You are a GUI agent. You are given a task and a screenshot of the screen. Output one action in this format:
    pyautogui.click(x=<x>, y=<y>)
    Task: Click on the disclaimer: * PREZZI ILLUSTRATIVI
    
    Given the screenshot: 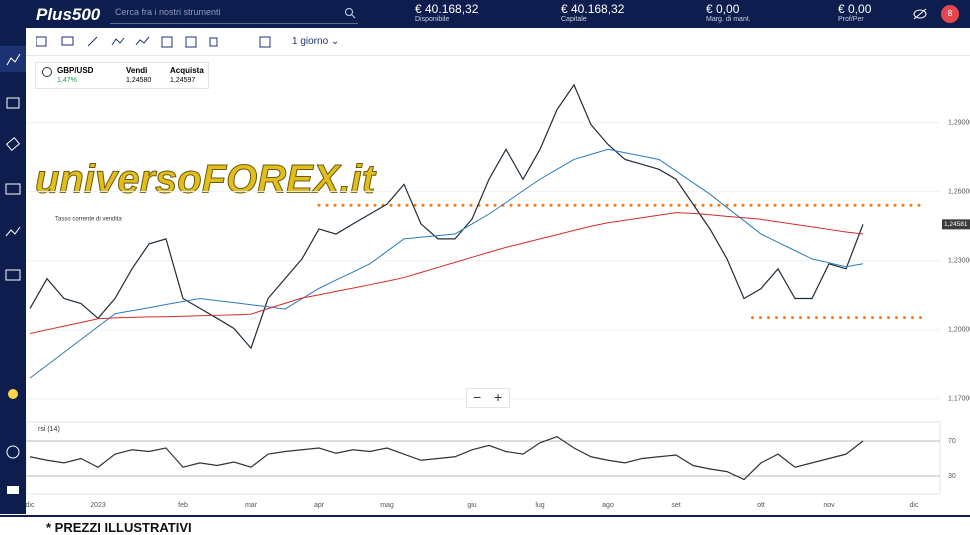 What is the action you would take?
    pyautogui.click(x=119, y=527)
    